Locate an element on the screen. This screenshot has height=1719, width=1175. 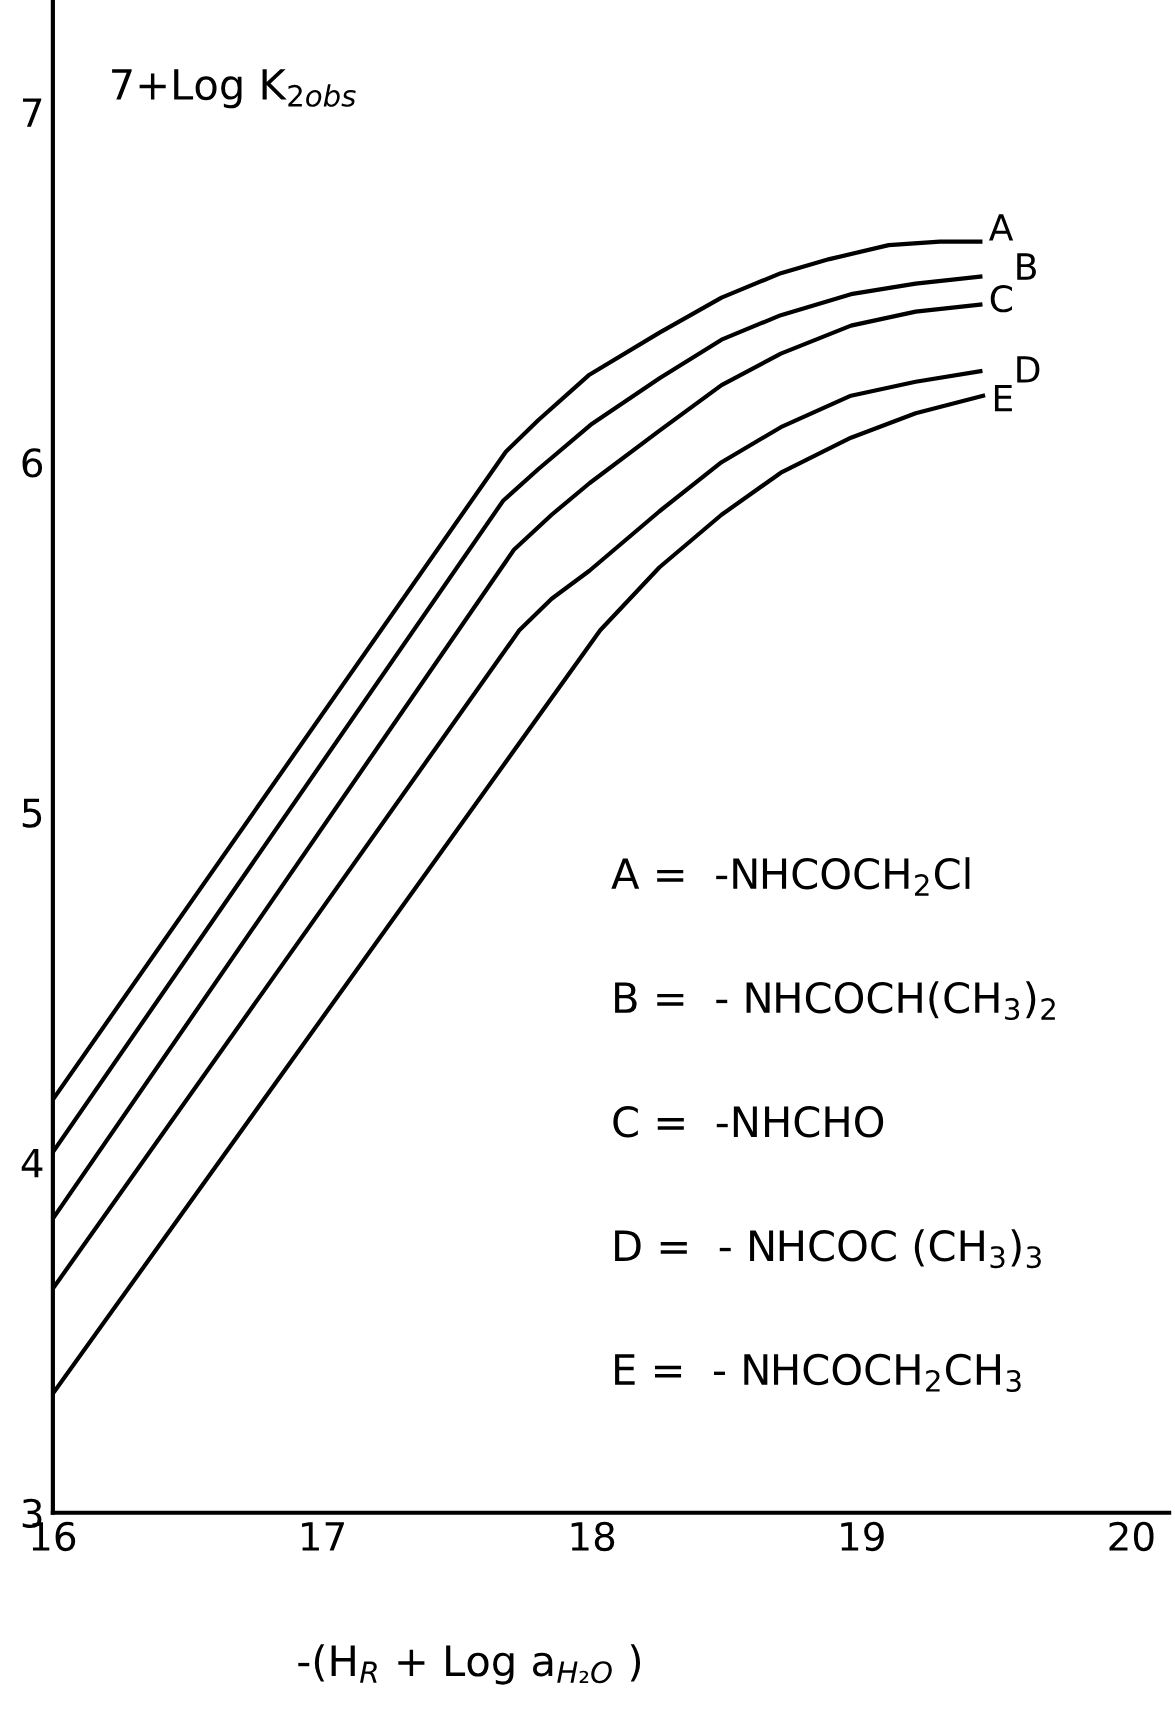
annotation: D = - NHCOC (CH$_{3}$)$_{3}$ is located at coordinates (828, 1249).